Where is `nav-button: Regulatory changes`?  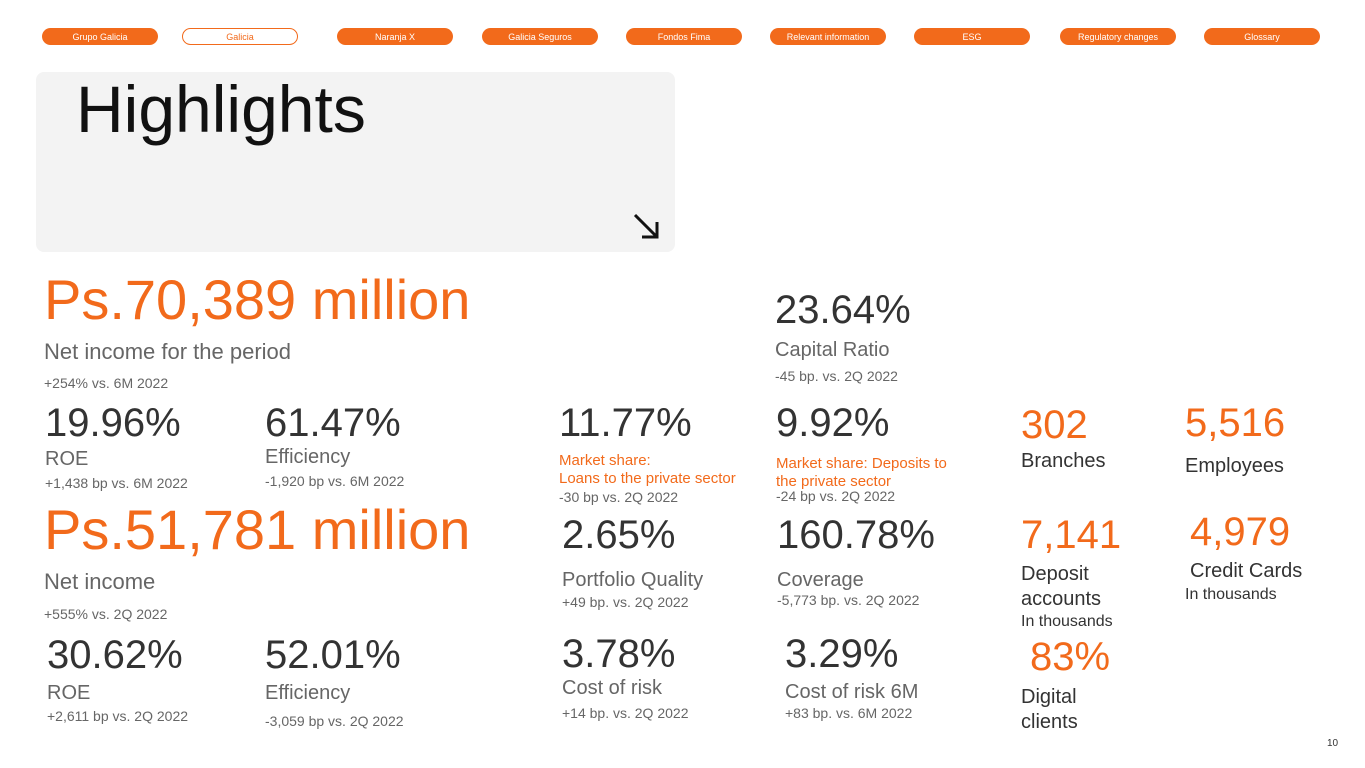
nav-button: Regulatory changes is located at coordinates (1118, 36).